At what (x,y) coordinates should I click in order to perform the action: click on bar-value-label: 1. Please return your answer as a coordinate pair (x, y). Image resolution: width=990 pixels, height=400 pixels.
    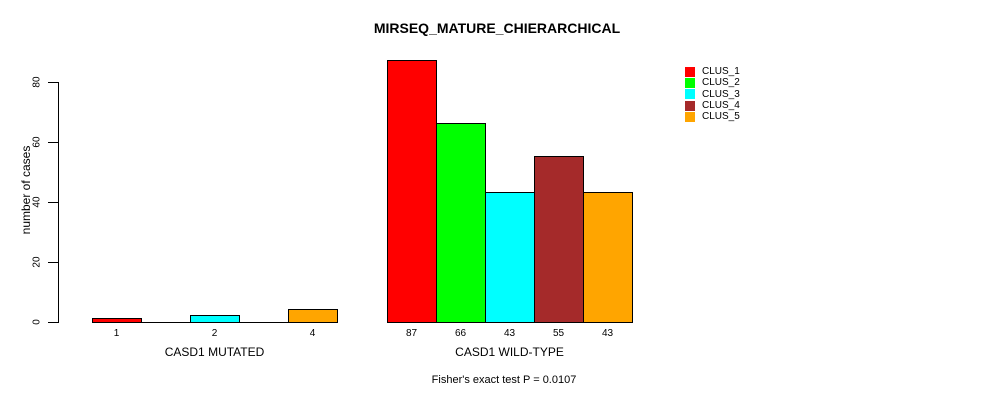
    Looking at the image, I should click on (116, 333).